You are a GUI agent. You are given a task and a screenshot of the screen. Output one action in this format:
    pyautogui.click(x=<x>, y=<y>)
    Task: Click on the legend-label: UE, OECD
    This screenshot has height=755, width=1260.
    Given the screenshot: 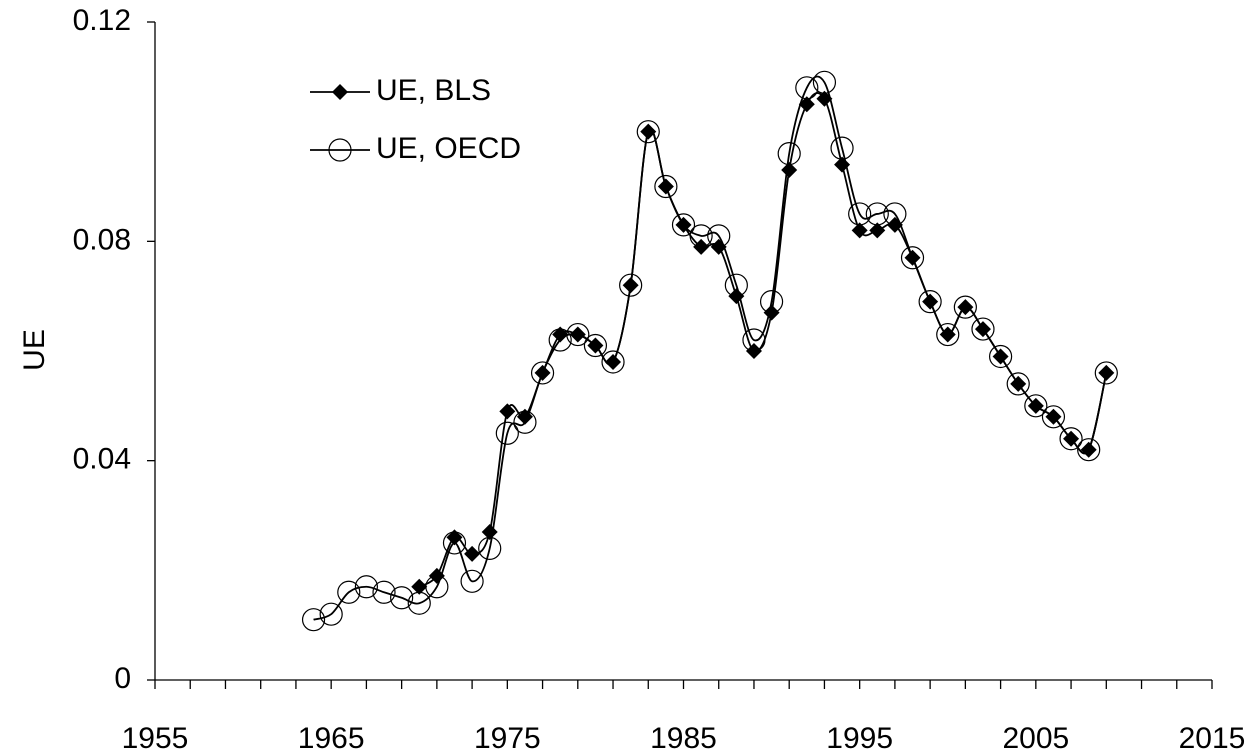 What is the action you would take?
    pyautogui.click(x=448, y=148)
    